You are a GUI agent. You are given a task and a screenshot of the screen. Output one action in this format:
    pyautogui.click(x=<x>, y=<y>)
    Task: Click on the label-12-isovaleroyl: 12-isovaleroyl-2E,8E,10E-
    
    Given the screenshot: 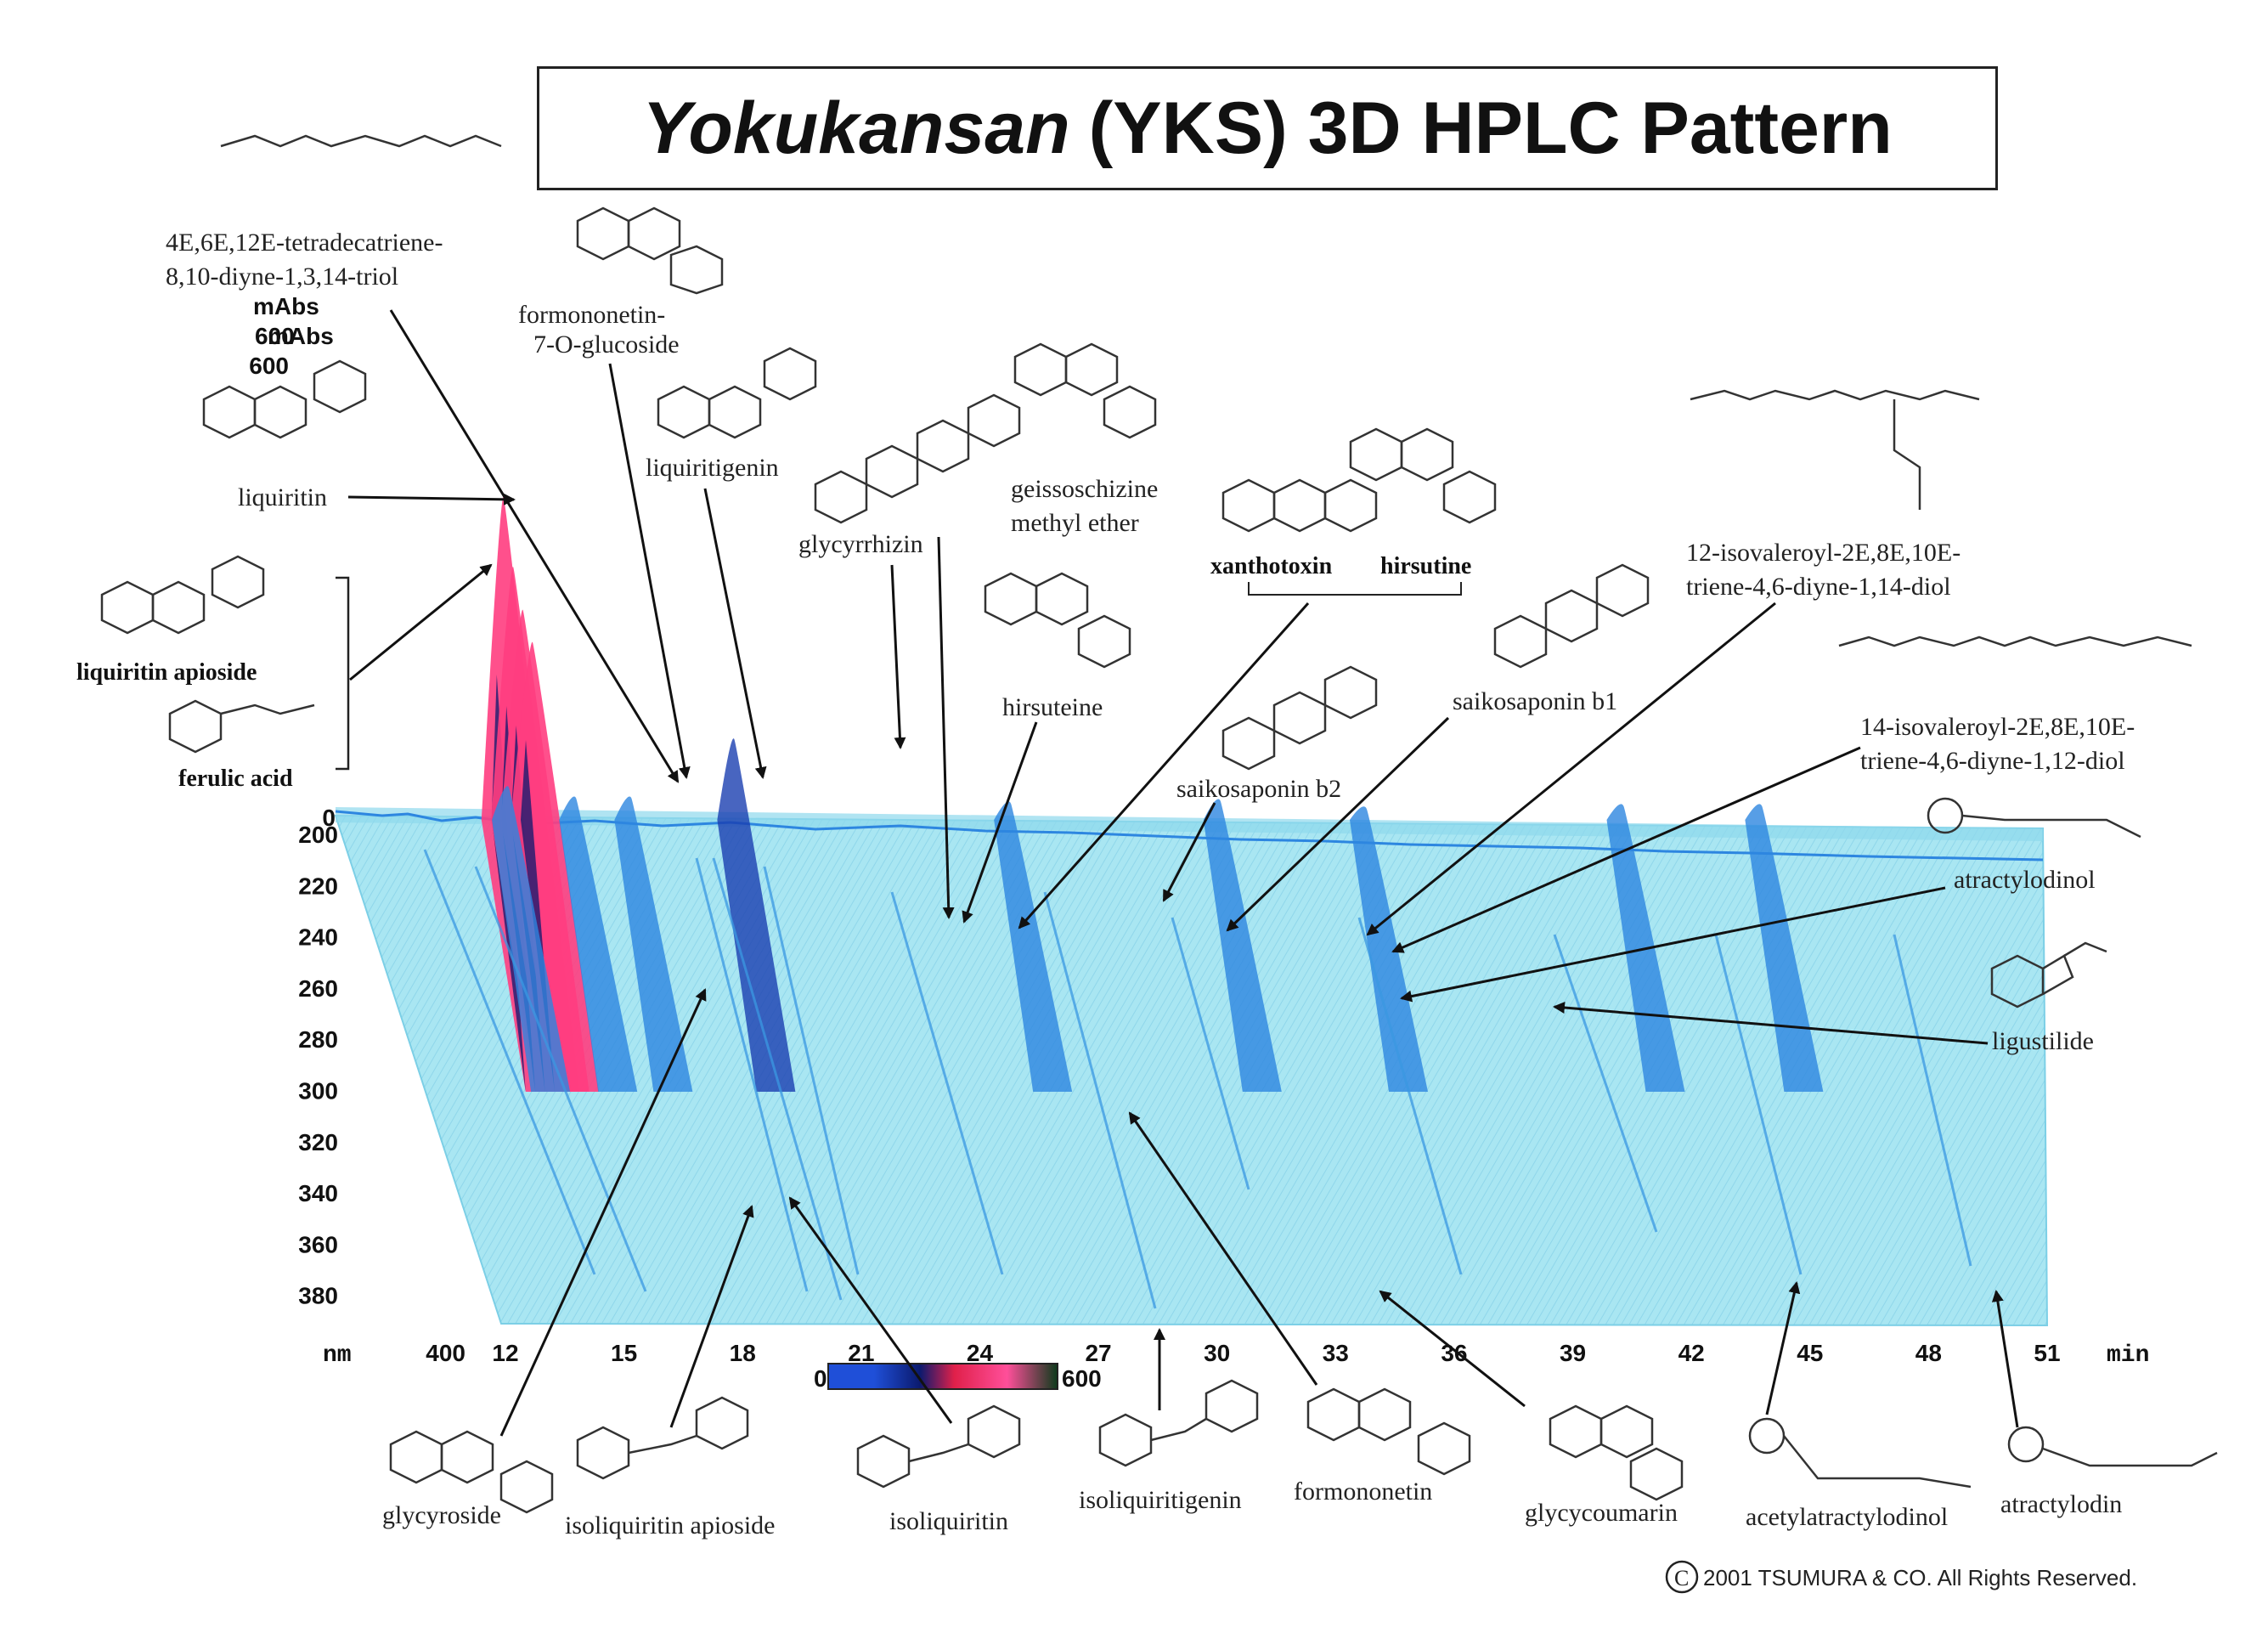 What is the action you would take?
    pyautogui.click(x=1823, y=553)
    